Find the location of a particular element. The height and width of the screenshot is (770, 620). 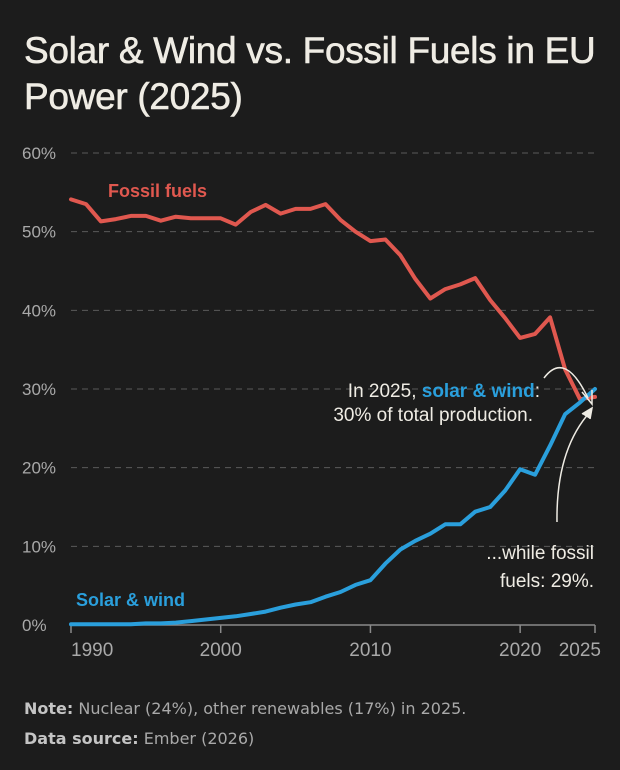

annotation-arrow-fossil is located at coordinates (573, 467).